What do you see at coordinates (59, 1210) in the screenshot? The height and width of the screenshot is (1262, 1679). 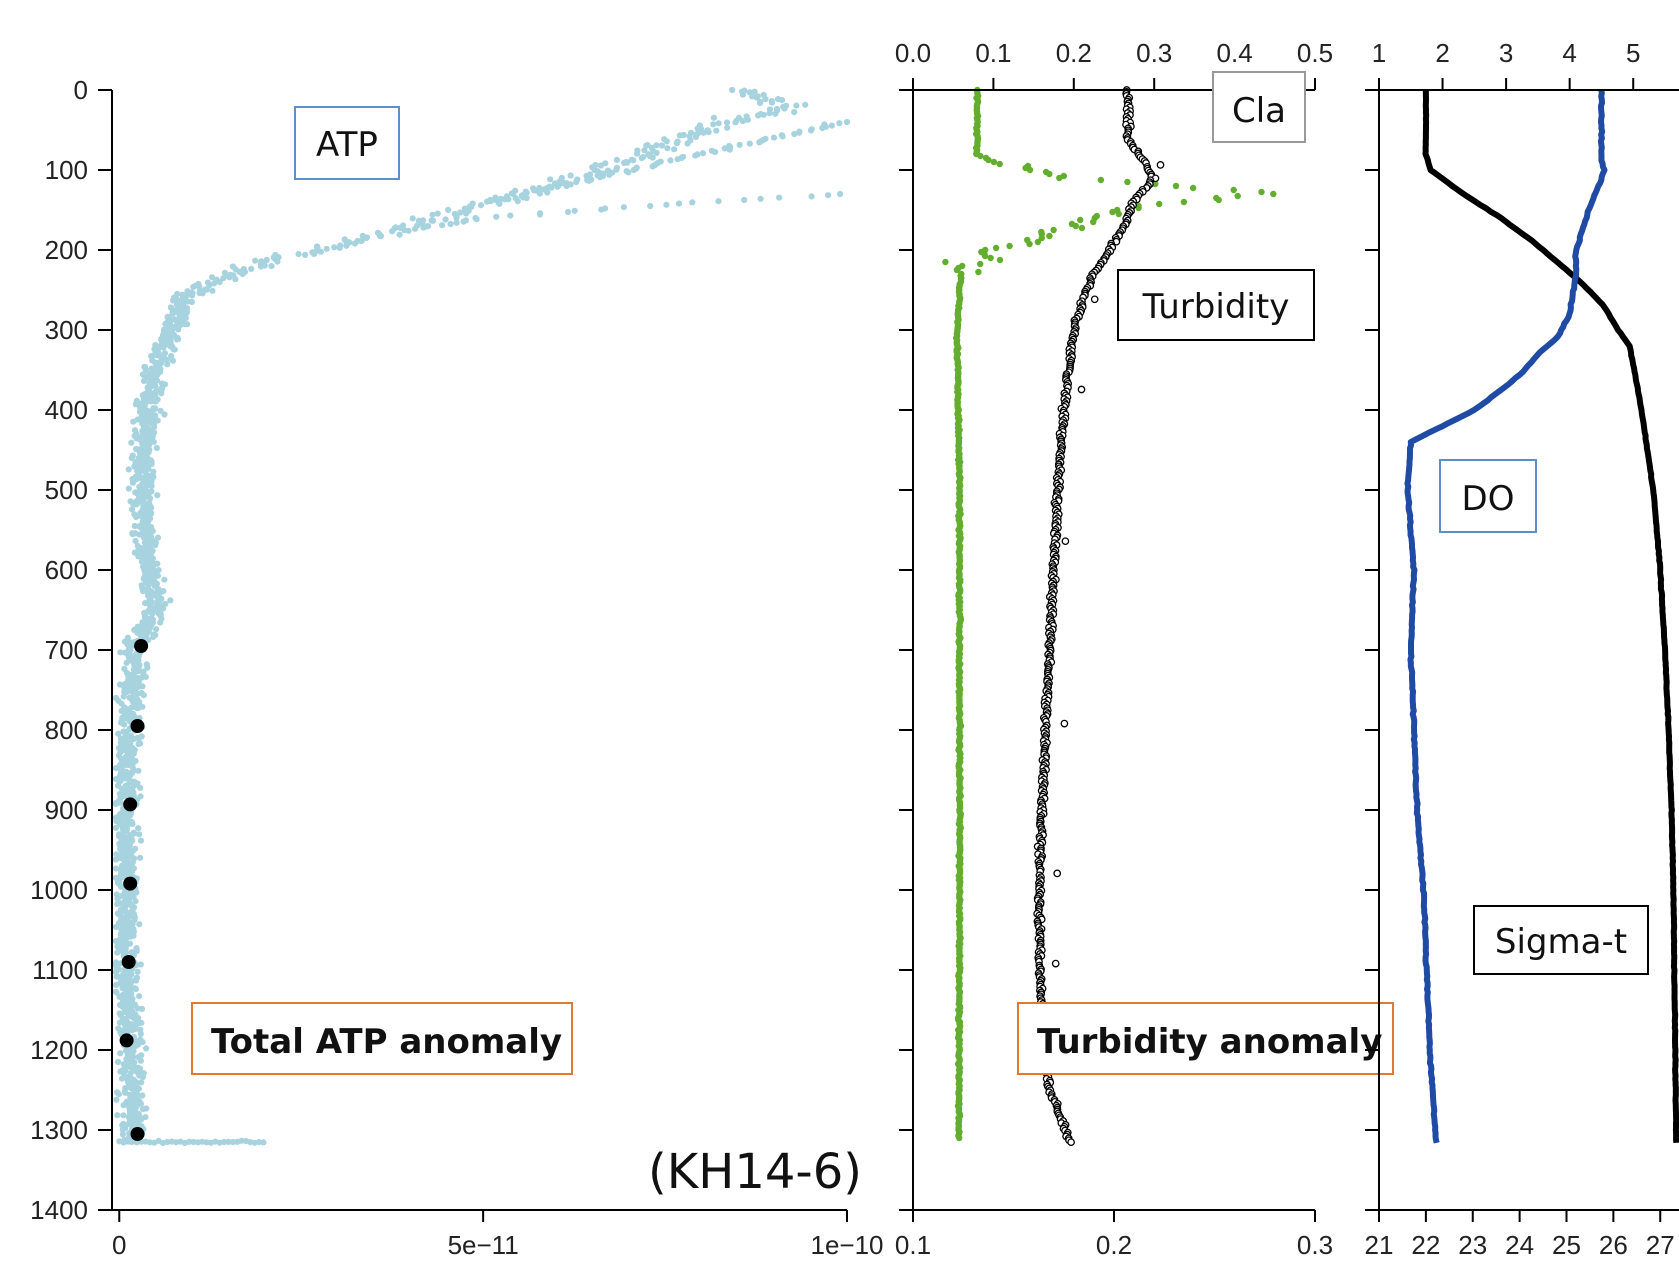 I see `y-tick-label: 1400` at bounding box center [59, 1210].